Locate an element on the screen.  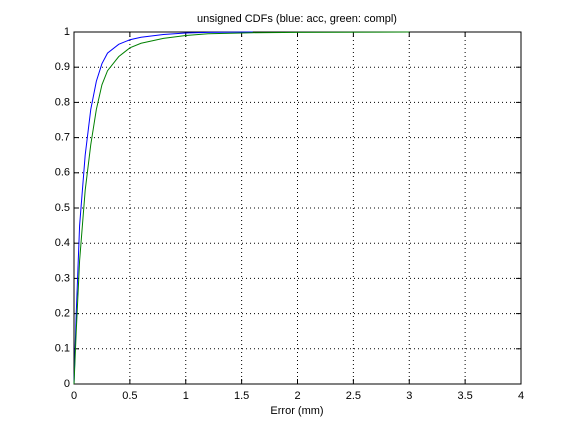
x-tick-label: 2 is located at coordinates (297, 396).